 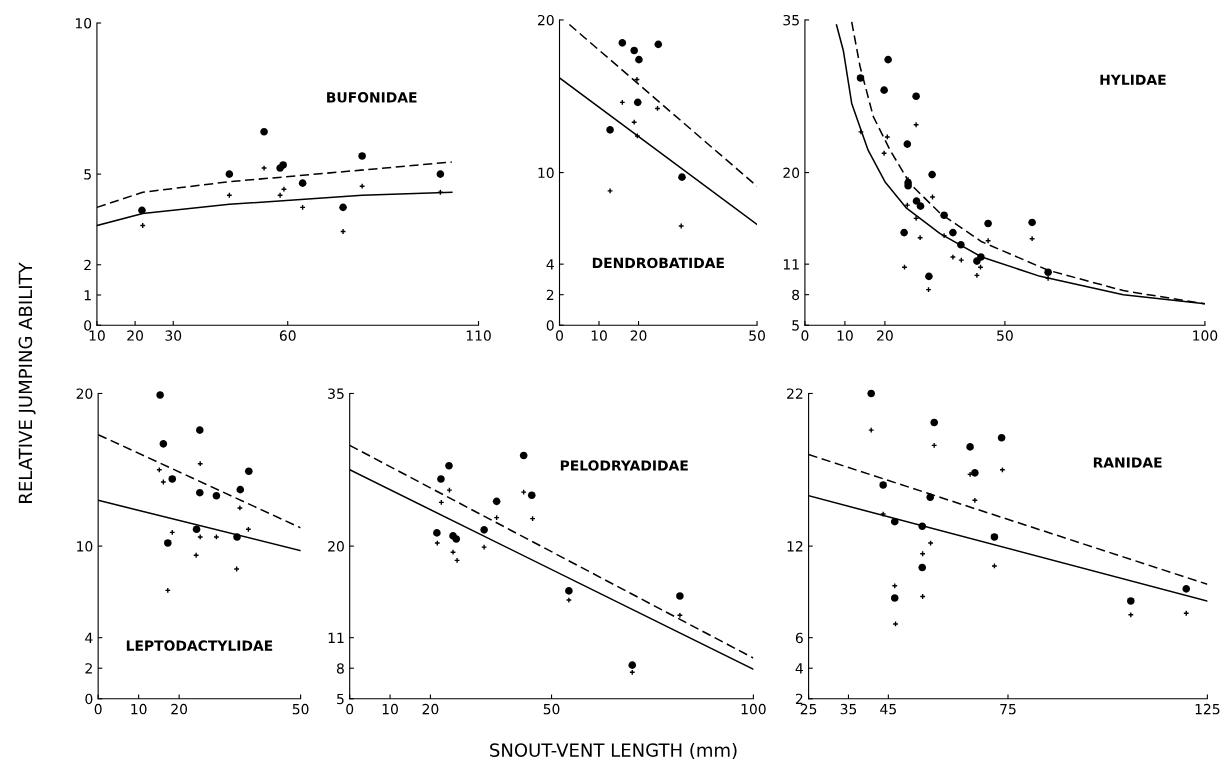 I want to click on x-tick-label: 75, so click(x=1008, y=709).